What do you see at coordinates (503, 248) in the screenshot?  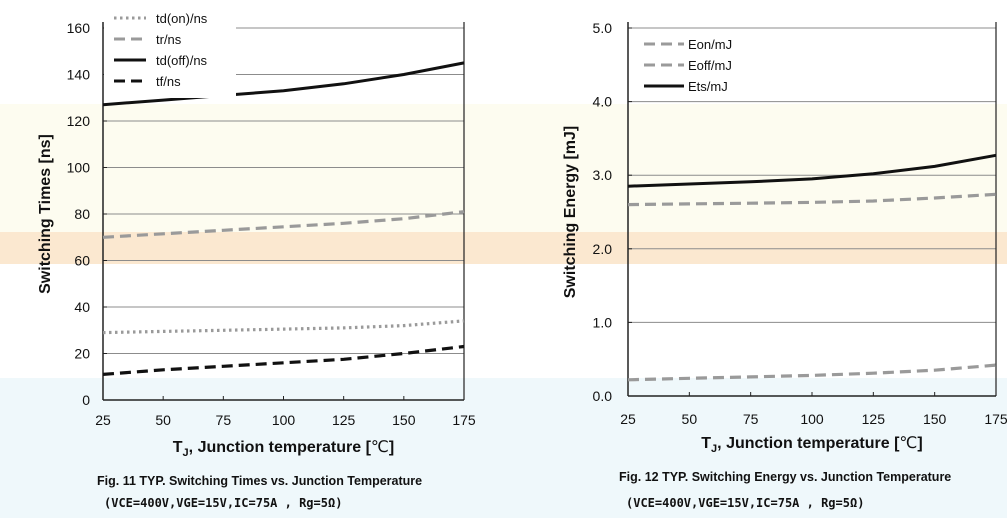 I see `highlight-band-middle` at bounding box center [503, 248].